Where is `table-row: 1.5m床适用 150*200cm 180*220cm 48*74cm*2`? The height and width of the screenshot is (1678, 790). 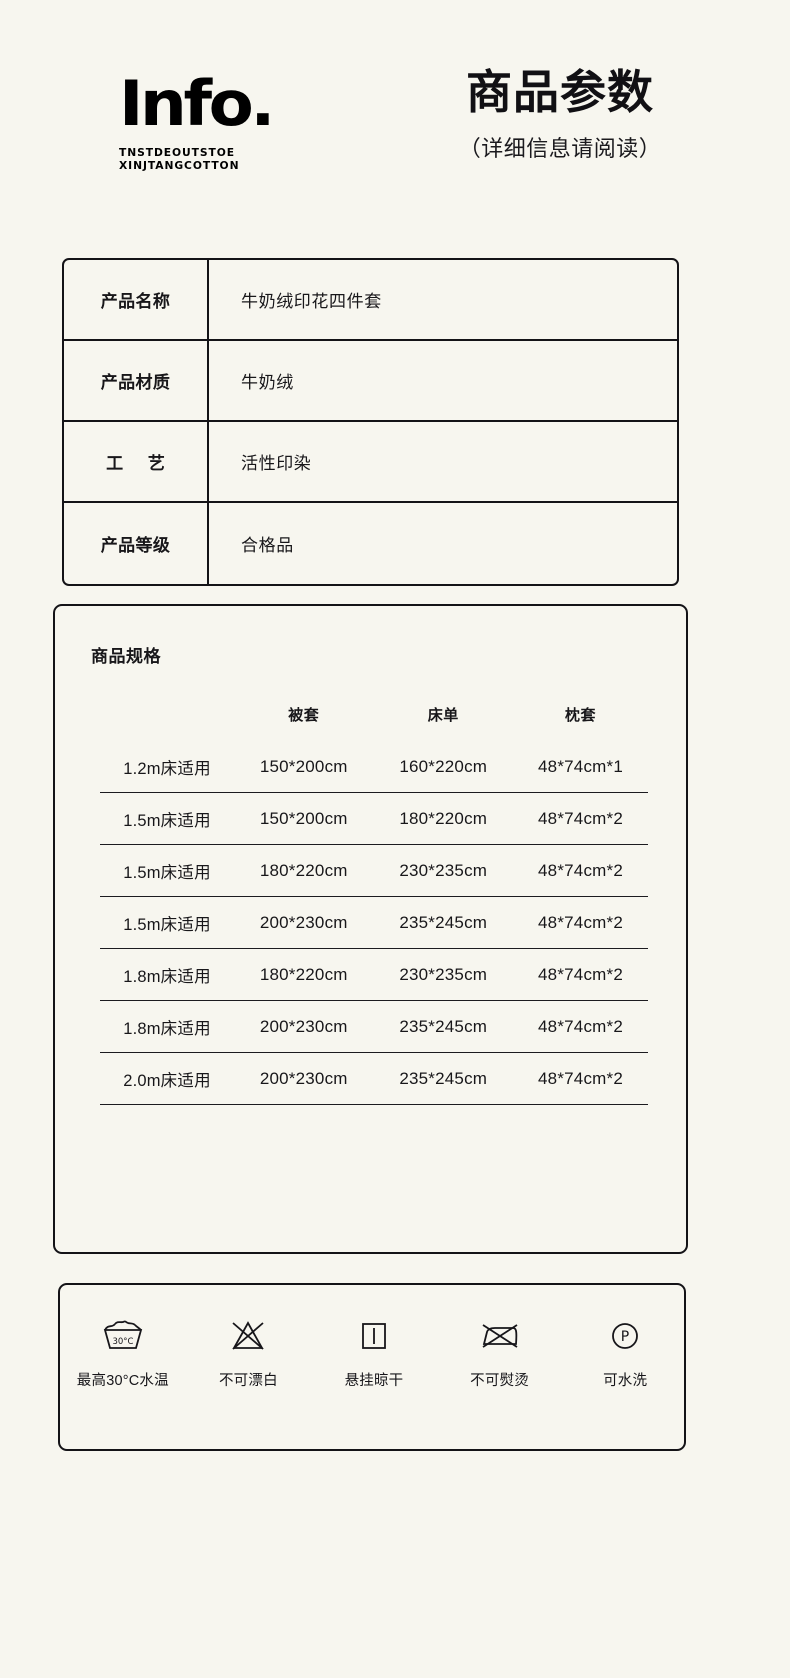
table-row: 1.5m床适用 150*200cm 180*220cm 48*74cm*2 is located at coordinates (374, 818).